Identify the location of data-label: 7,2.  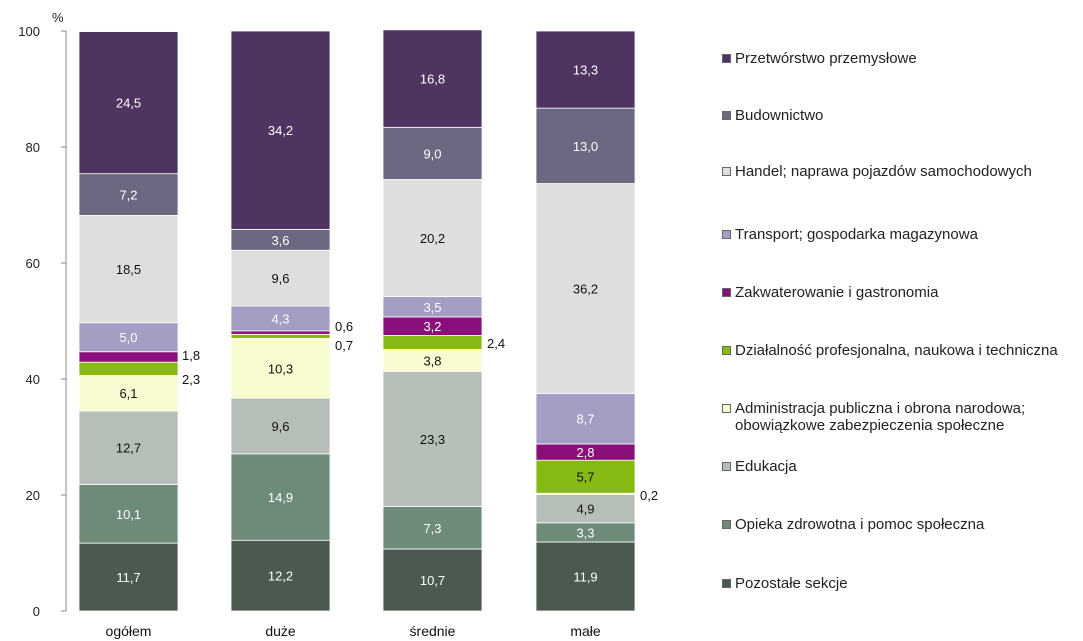
(128, 195).